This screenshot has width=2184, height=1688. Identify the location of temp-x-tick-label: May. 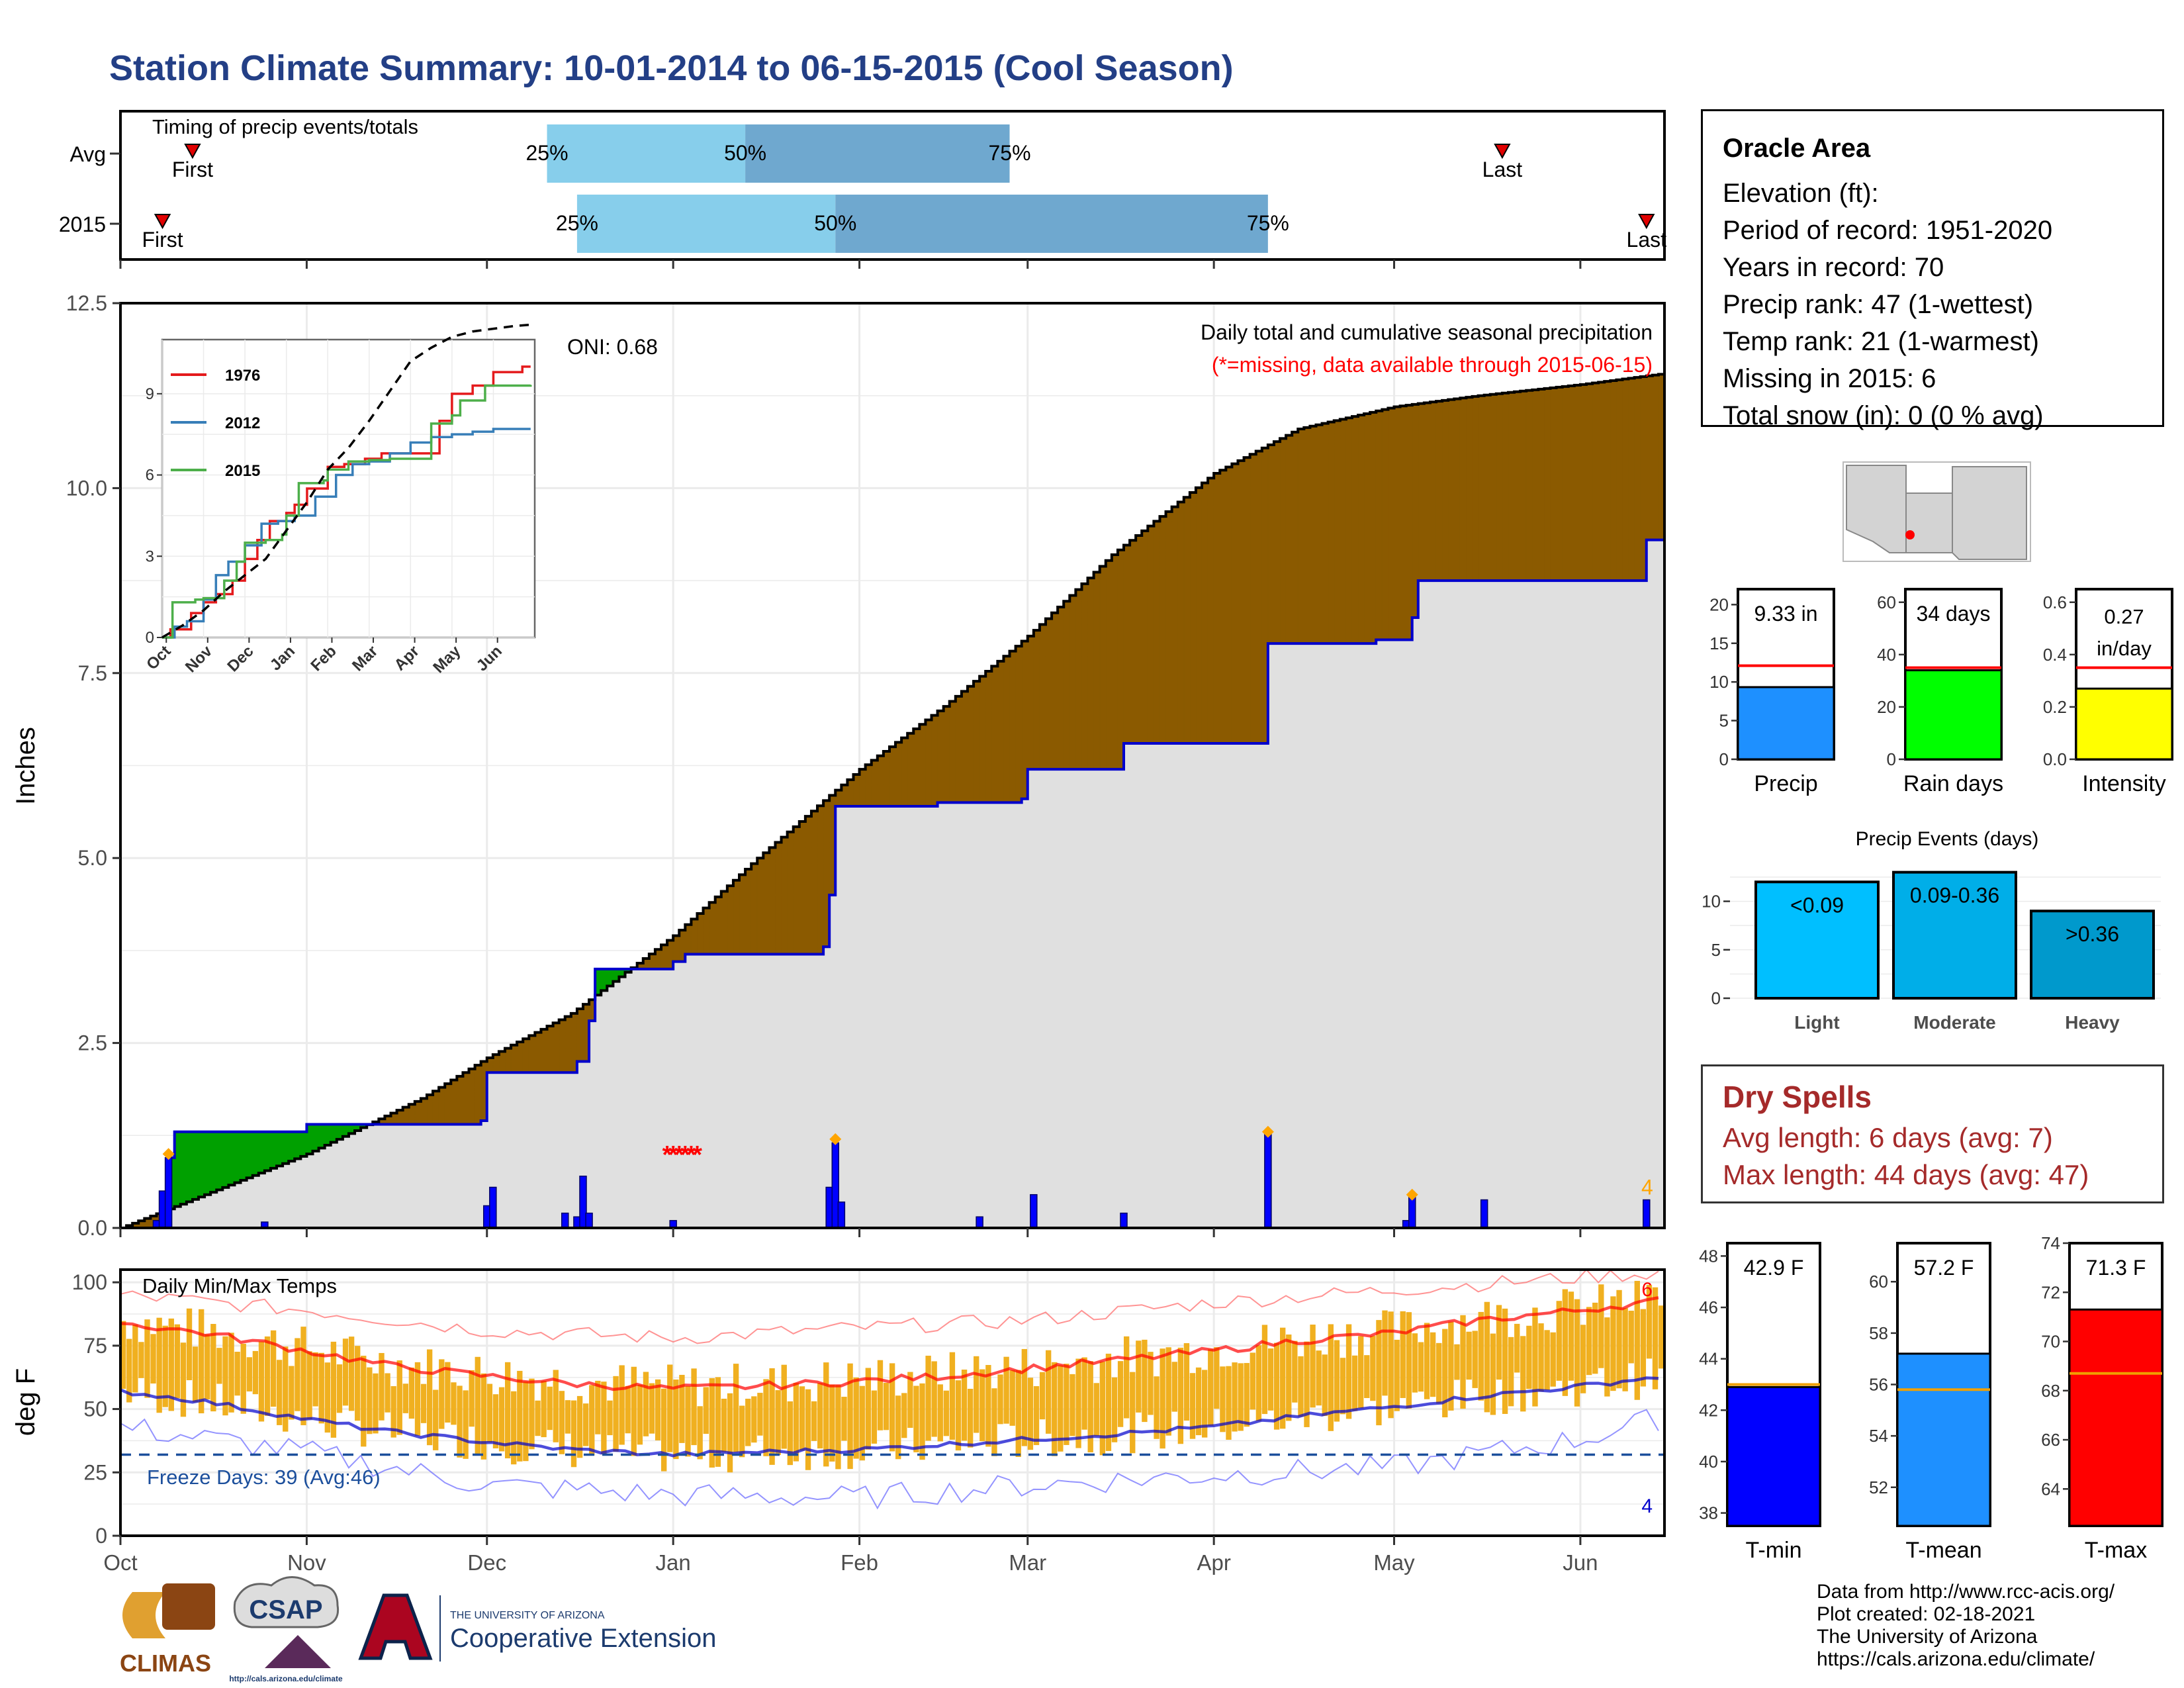
(1394, 1562).